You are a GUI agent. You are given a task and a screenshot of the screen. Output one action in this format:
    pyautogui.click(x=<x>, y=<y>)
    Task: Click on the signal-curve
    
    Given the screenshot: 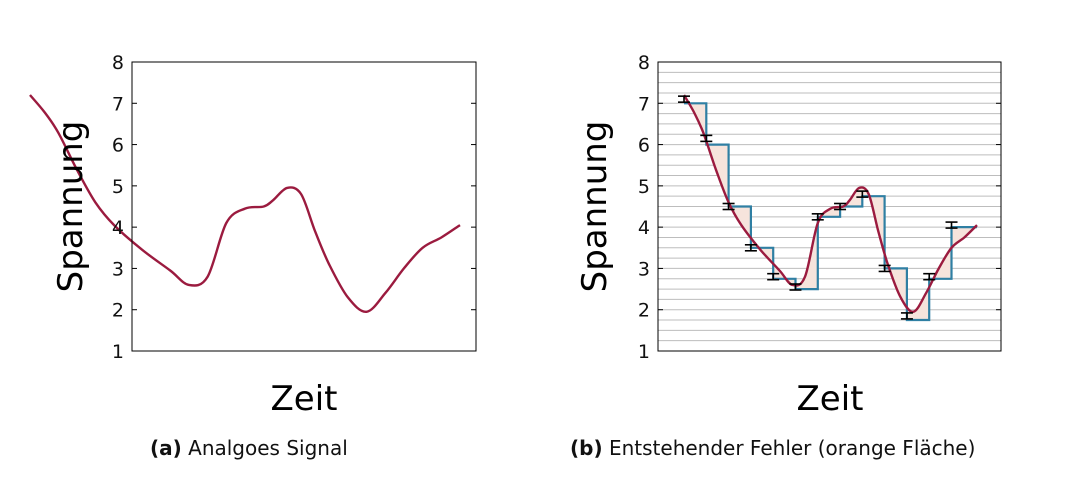 What is the action you would take?
    pyautogui.click(x=830, y=203)
    